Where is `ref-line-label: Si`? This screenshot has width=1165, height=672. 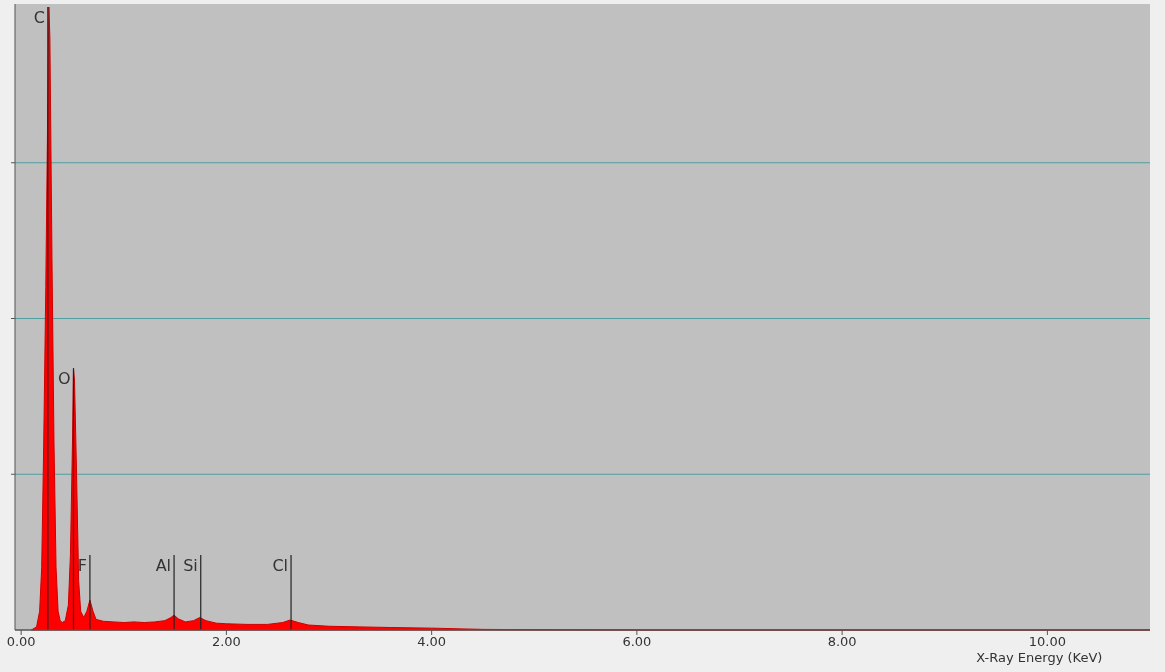
ref-line-label: Si is located at coordinates (190, 565).